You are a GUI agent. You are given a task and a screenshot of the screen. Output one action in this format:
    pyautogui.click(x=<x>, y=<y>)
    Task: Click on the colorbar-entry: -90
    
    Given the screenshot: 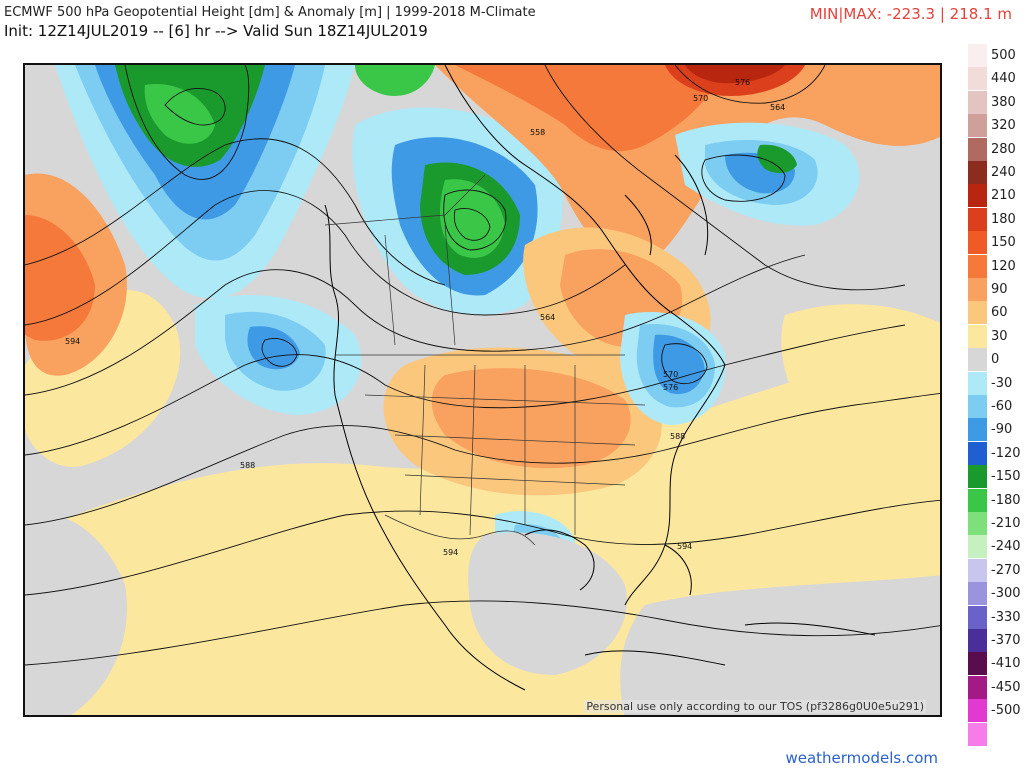 What is the action you would take?
    pyautogui.click(x=993, y=430)
    